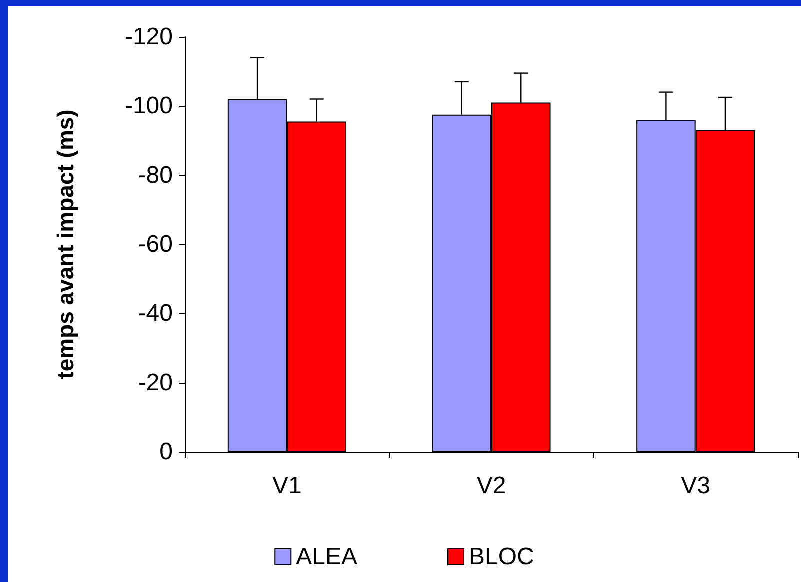 The height and width of the screenshot is (582, 801). What do you see at coordinates (148, 37) in the screenshot?
I see `y-tick-label: -120` at bounding box center [148, 37].